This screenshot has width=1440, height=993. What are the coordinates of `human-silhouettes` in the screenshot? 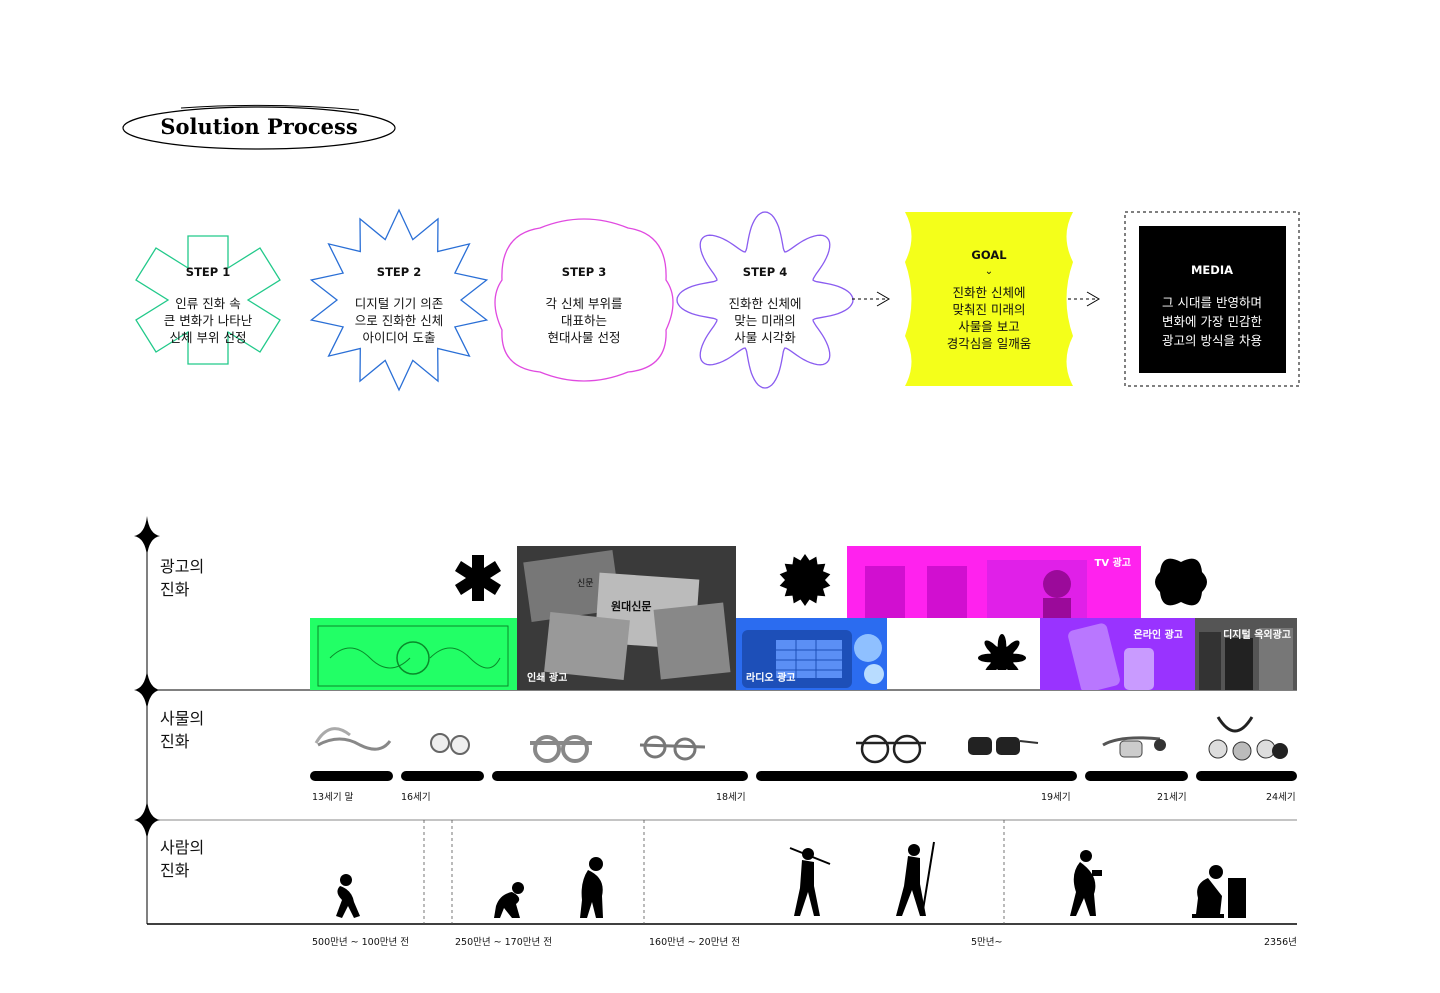 It's located at (791, 879).